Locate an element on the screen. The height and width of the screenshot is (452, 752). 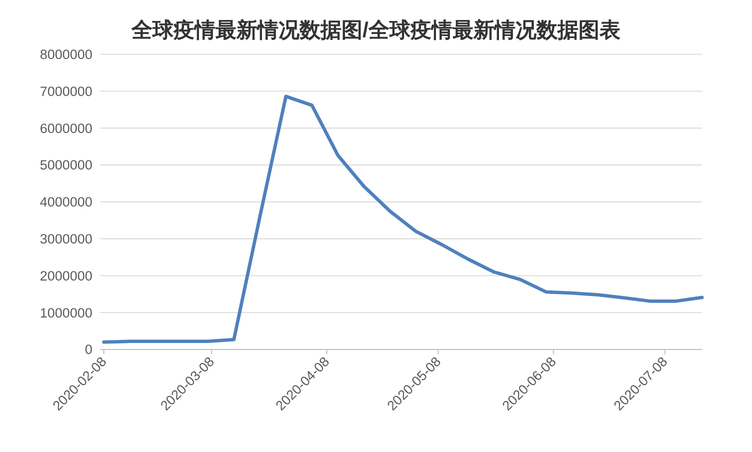
y-tick-label: 7000000 is located at coordinates (66, 91).